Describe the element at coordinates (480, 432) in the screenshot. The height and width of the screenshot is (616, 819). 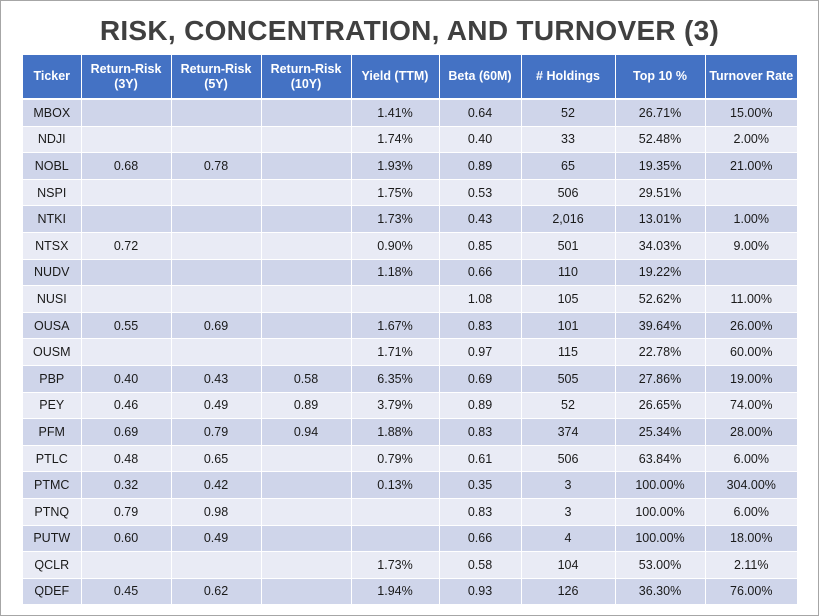
I see `cell-beta: 0.83` at that location.